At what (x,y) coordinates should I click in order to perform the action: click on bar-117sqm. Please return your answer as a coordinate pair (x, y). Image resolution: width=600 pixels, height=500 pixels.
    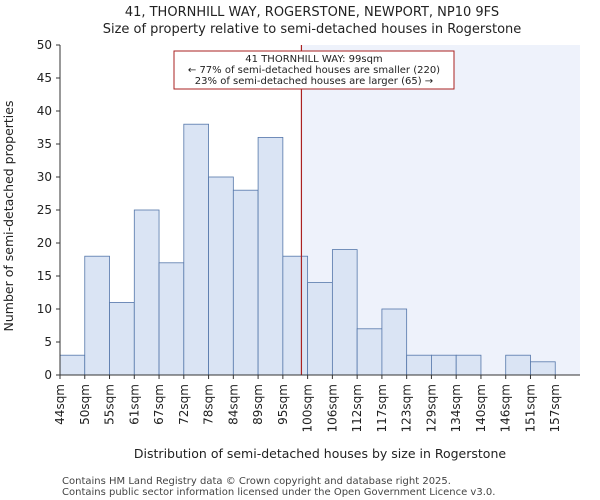
    Looking at the image, I should click on (394, 342).